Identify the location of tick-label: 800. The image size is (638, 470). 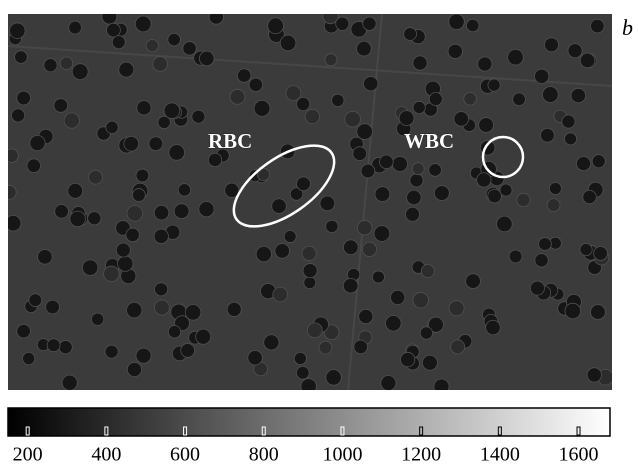
(264, 455).